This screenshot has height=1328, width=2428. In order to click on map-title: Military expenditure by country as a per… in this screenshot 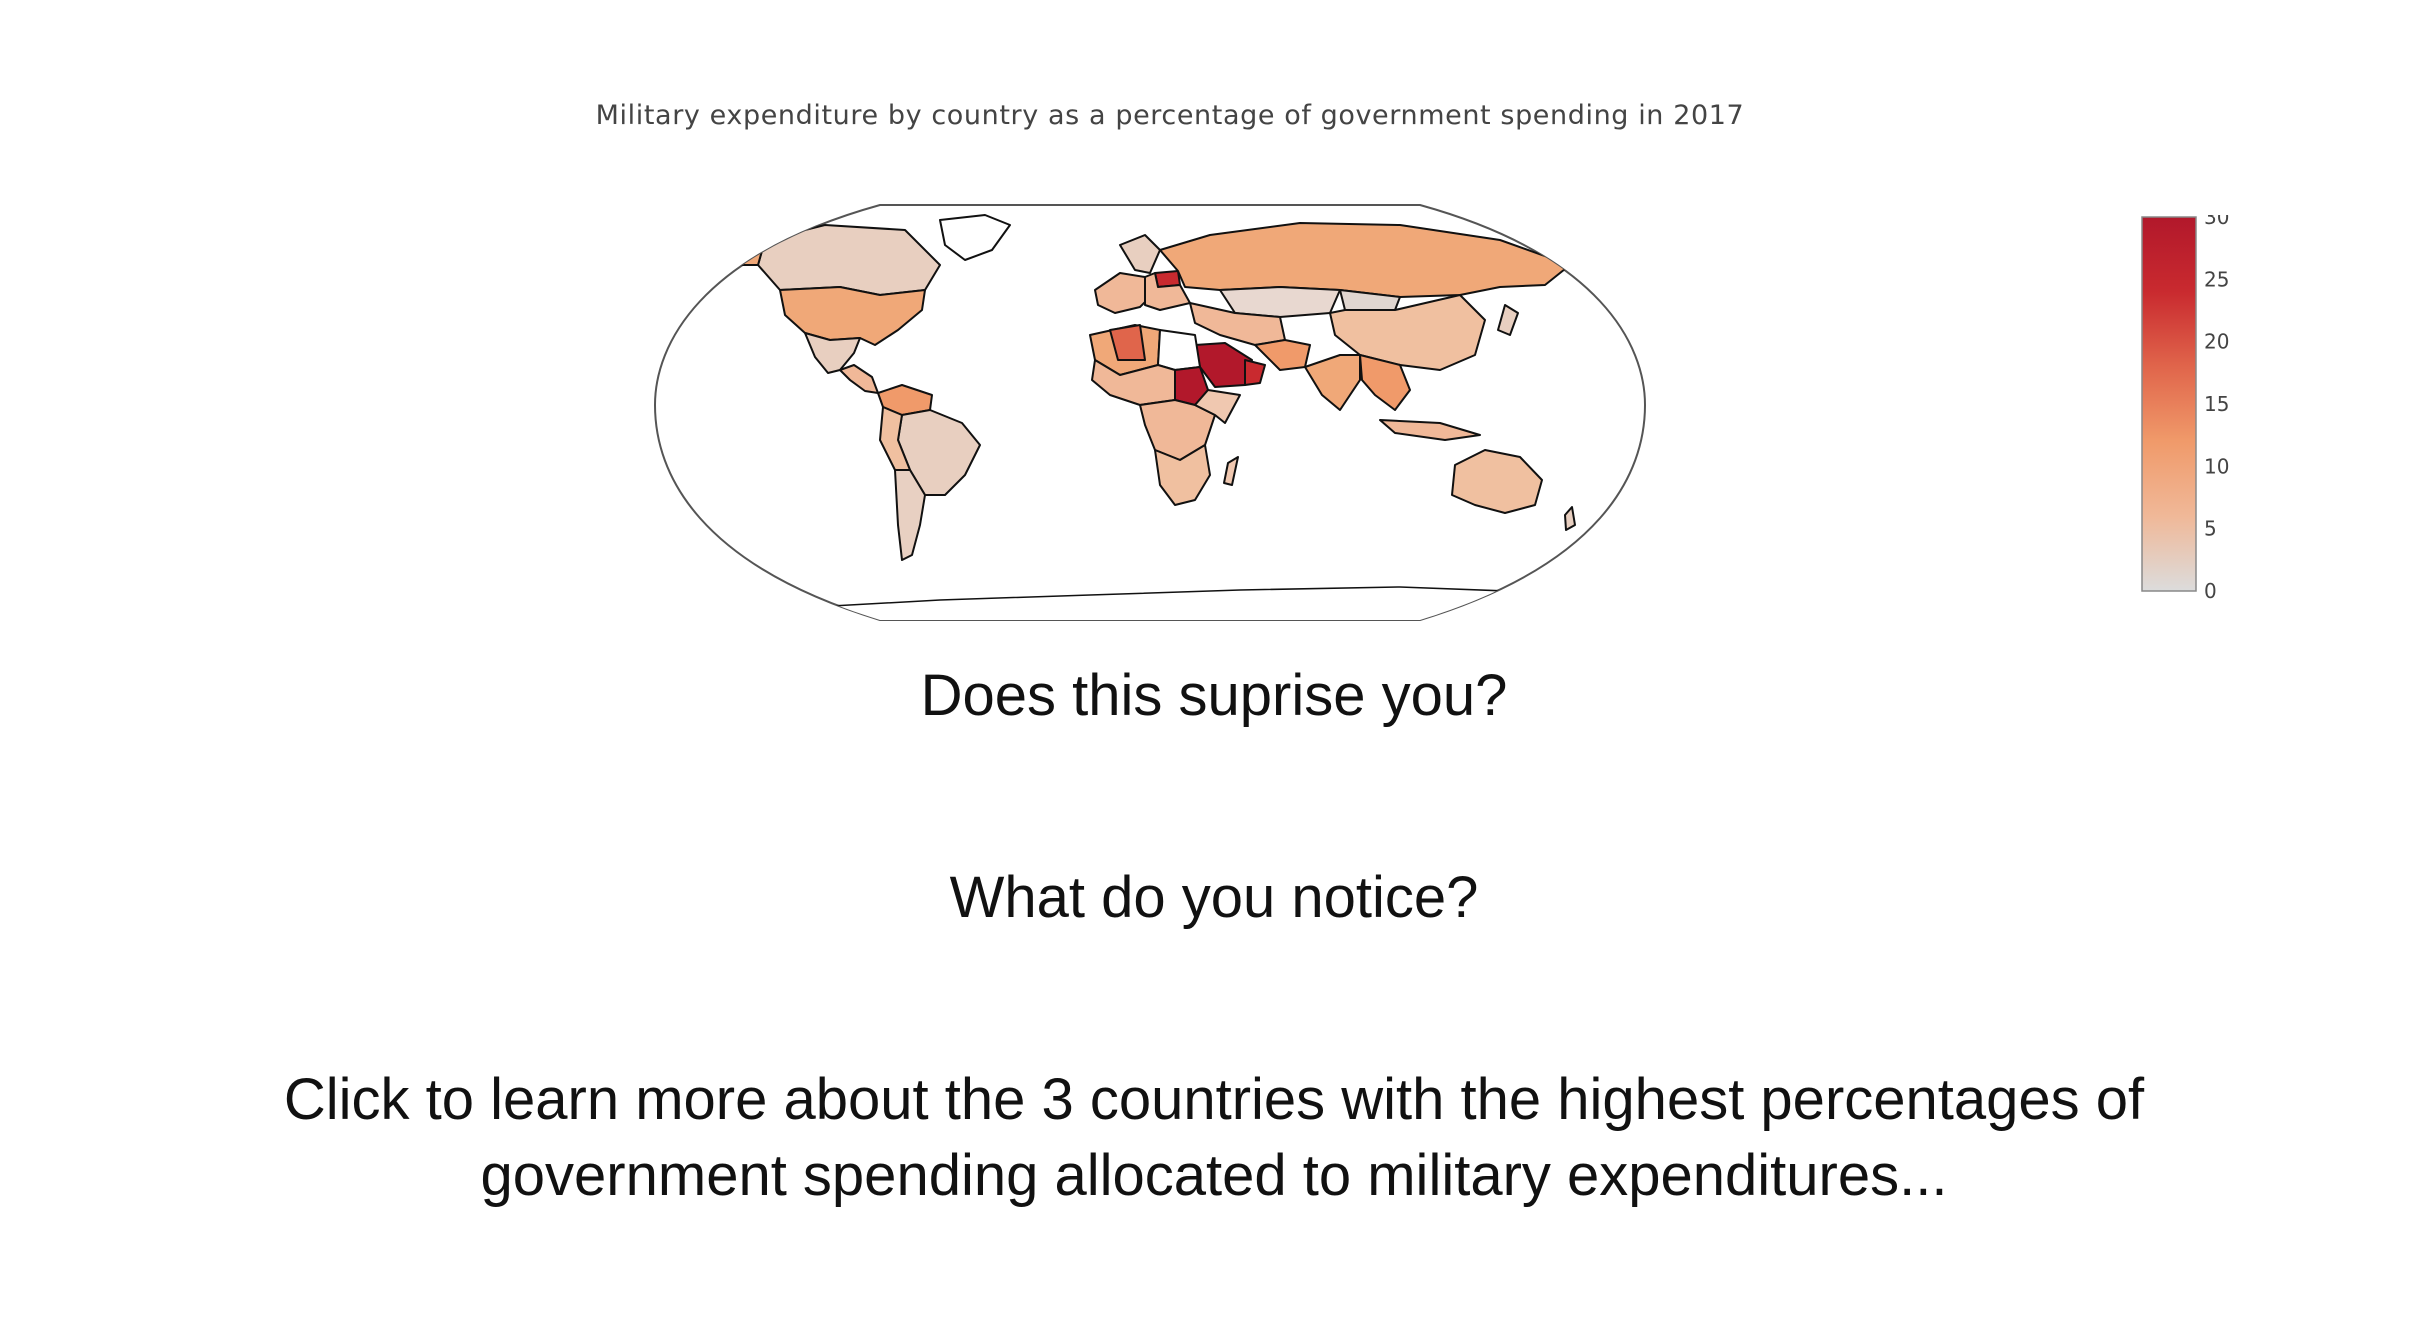, I will do `click(1170, 115)`.